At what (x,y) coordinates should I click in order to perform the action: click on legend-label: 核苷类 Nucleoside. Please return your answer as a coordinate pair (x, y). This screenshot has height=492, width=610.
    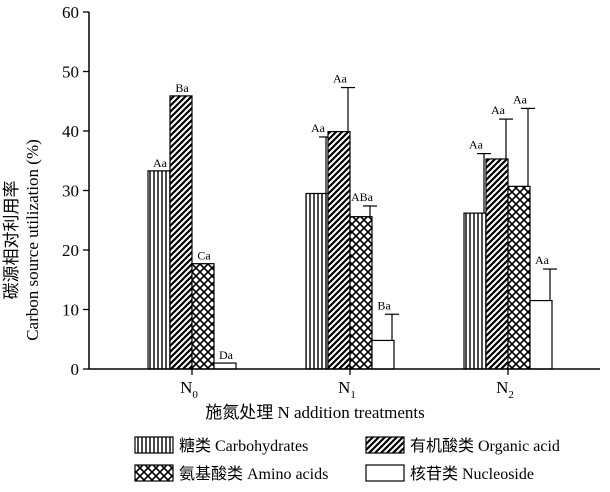
    Looking at the image, I should click on (472, 474).